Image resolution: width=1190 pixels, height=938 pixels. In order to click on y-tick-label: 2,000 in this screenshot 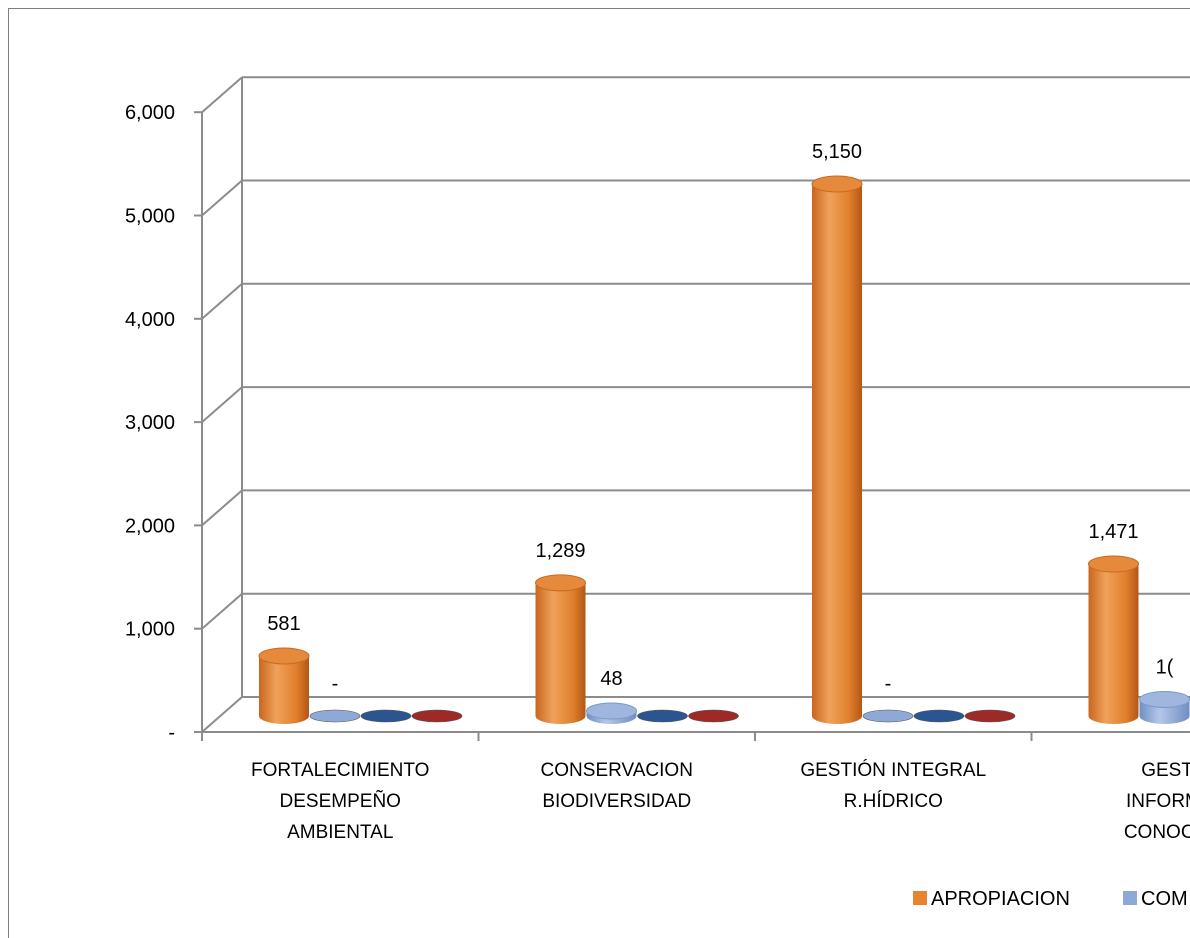, I will do `click(150, 526)`.